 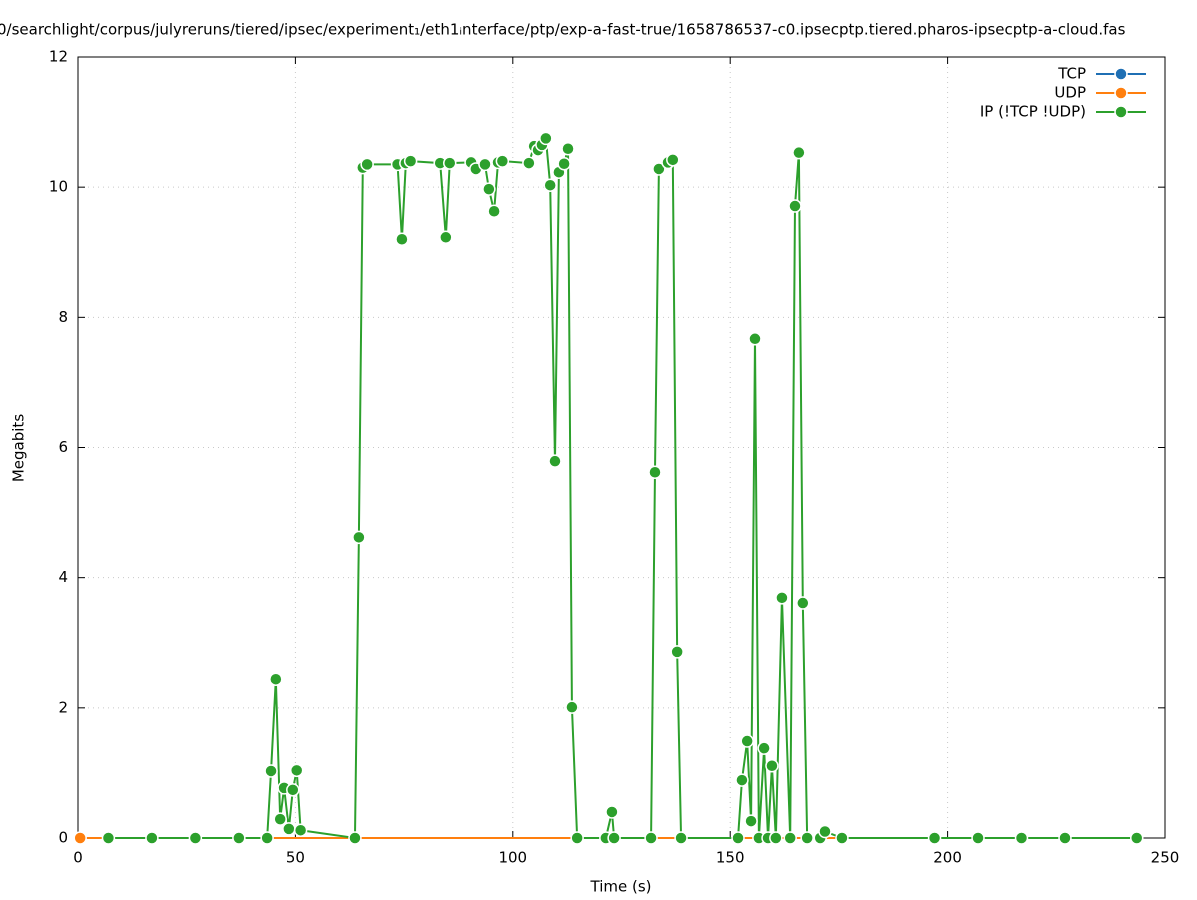 I want to click on x-tick-label: 250, so click(x=1165, y=858).